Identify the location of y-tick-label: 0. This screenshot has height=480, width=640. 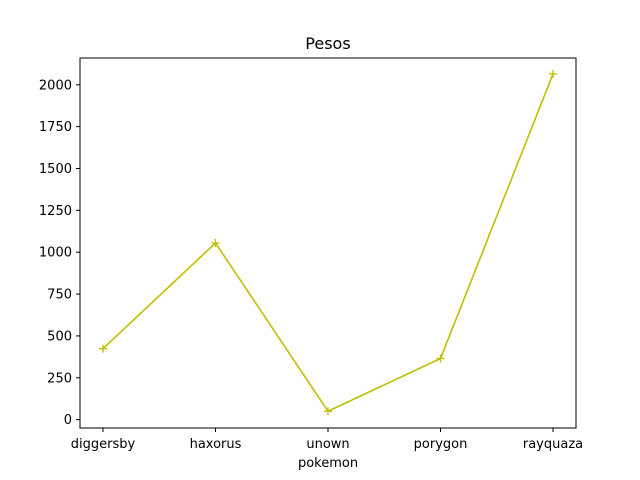
(68, 420).